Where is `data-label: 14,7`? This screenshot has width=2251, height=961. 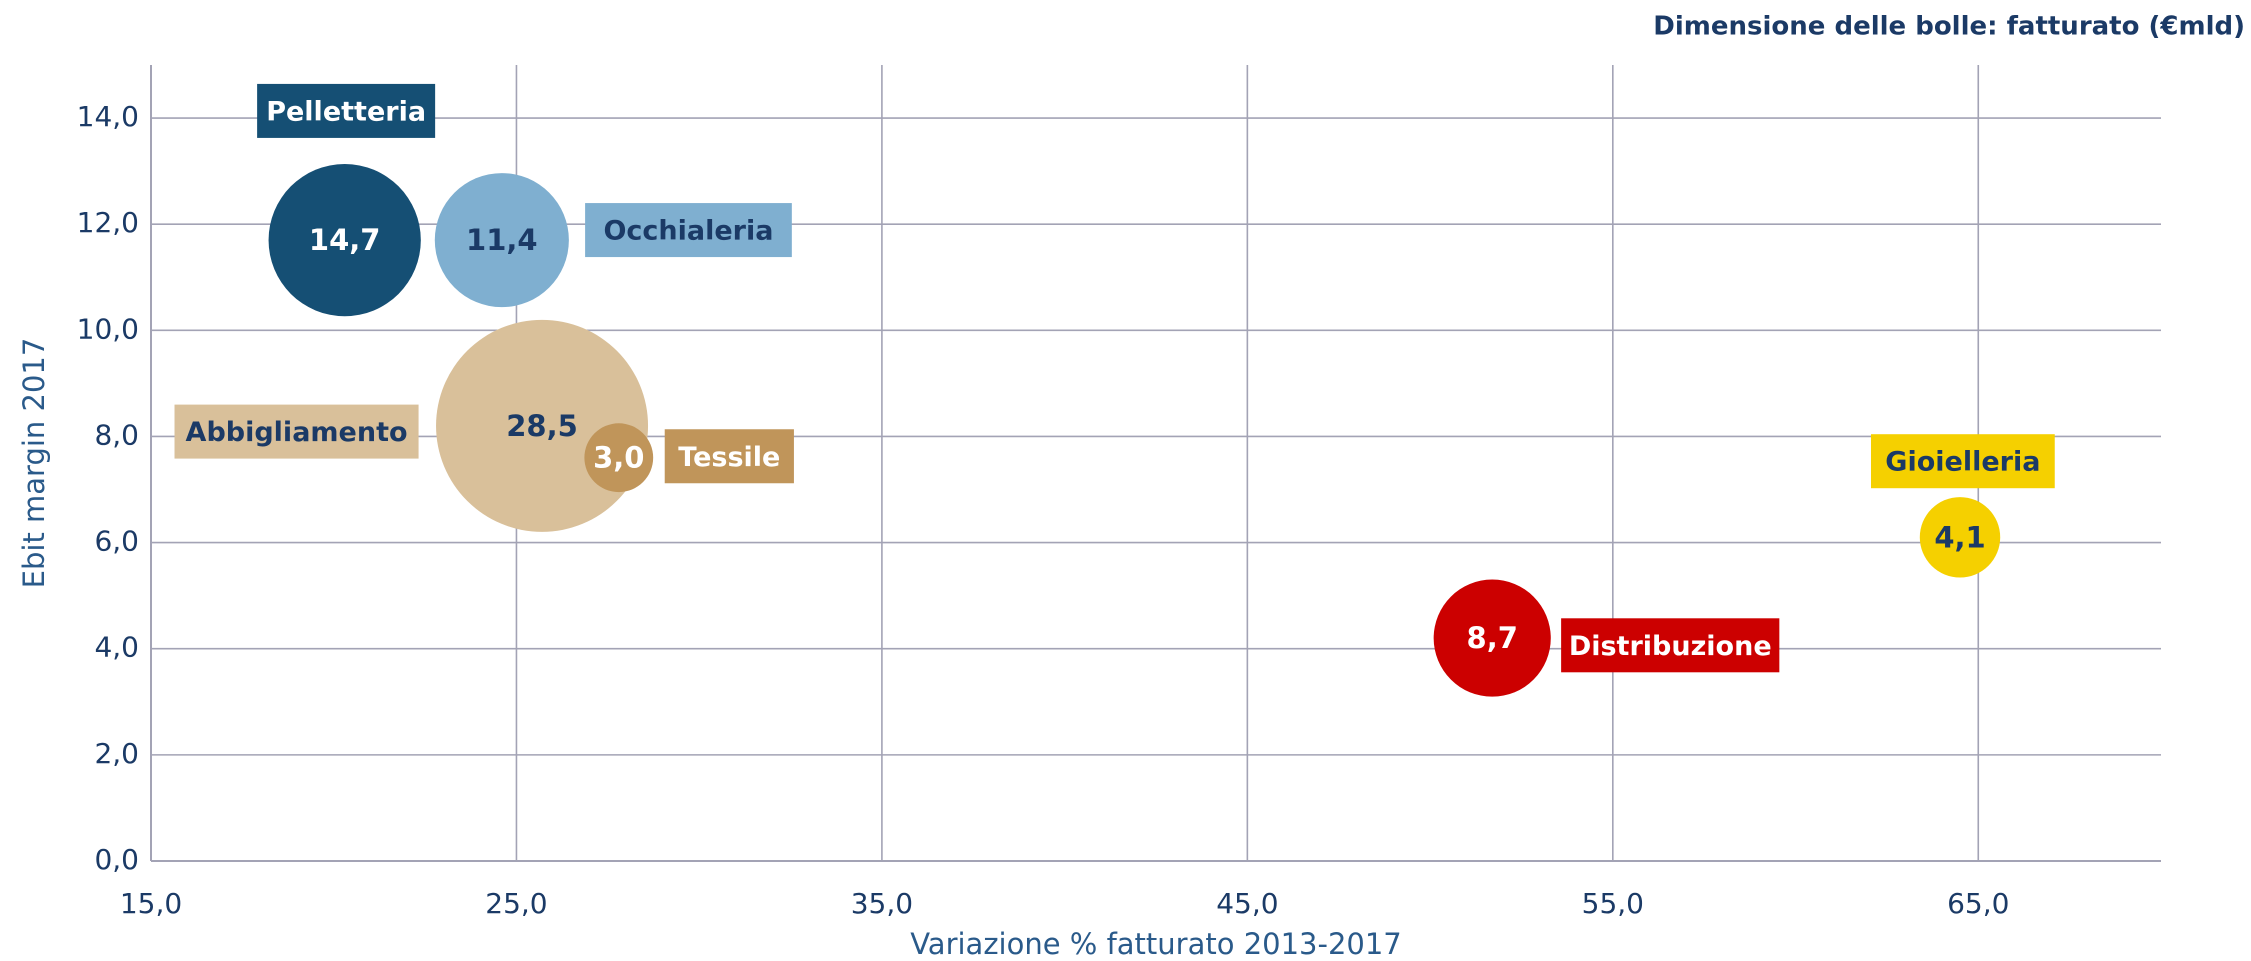
data-label: 14,7 is located at coordinates (345, 240).